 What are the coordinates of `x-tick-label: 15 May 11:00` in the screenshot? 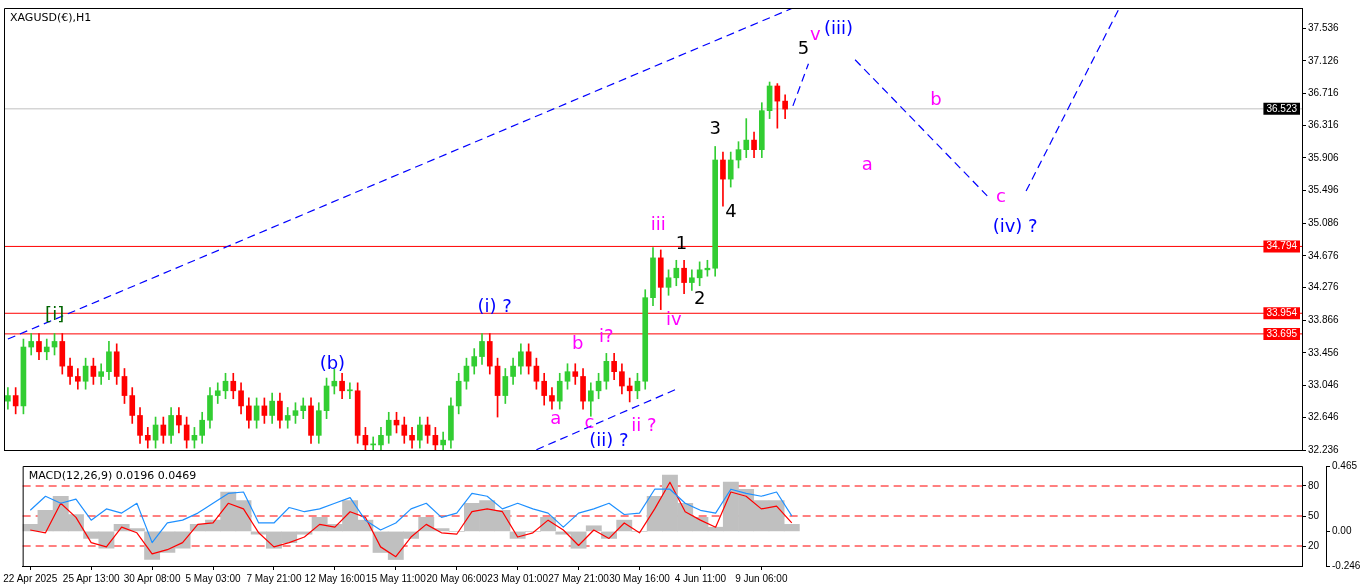 It's located at (396, 578).